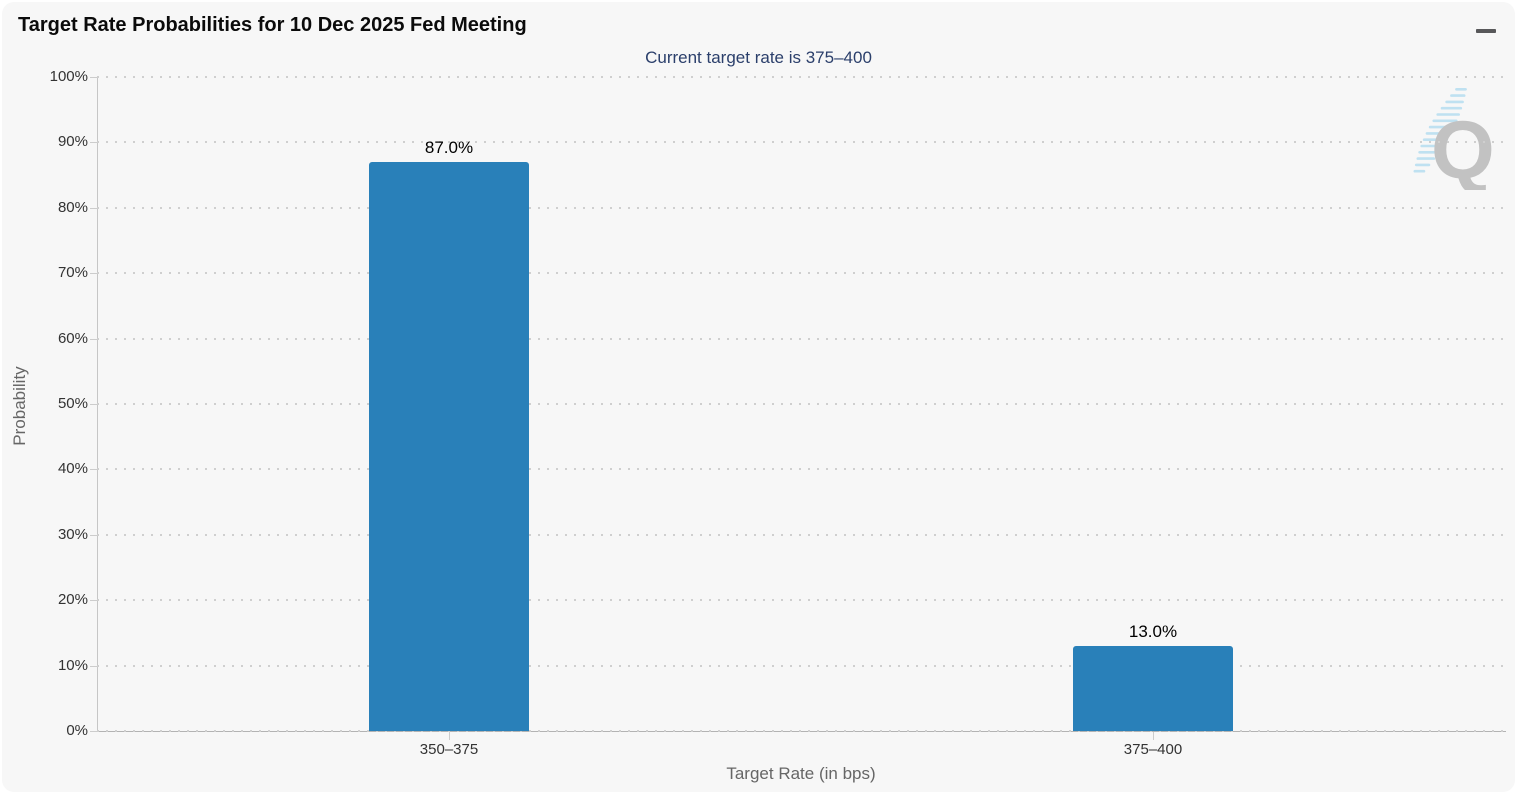  I want to click on y-axis-tick-label: 20%, so click(72, 600).